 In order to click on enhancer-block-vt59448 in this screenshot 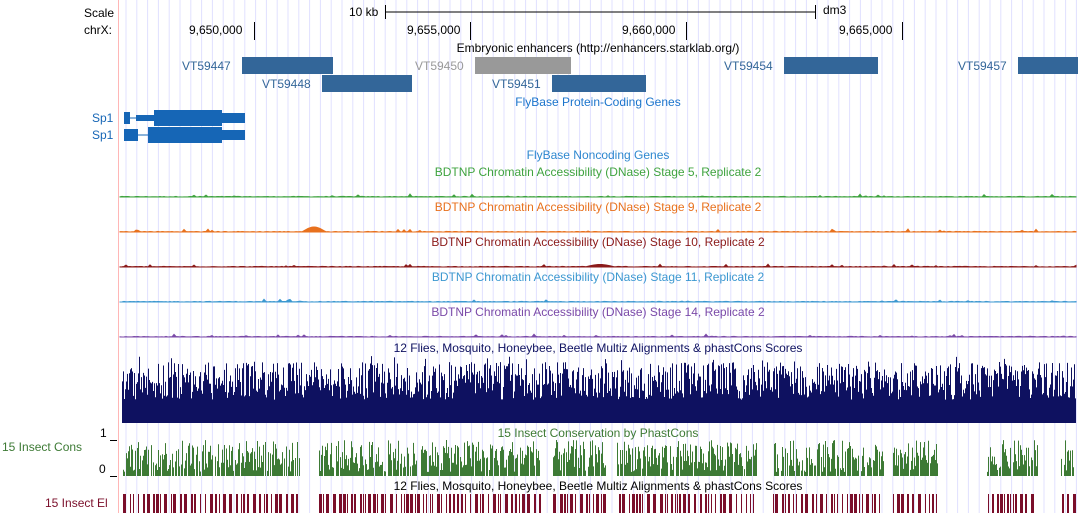, I will do `click(367, 83)`.